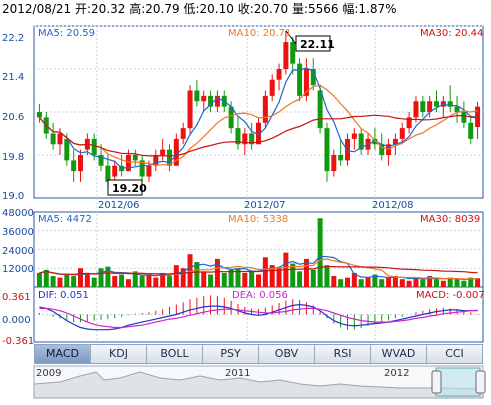  What do you see at coordinates (175, 354) in the screenshot?
I see `tab-boll: BOLL` at bounding box center [175, 354].